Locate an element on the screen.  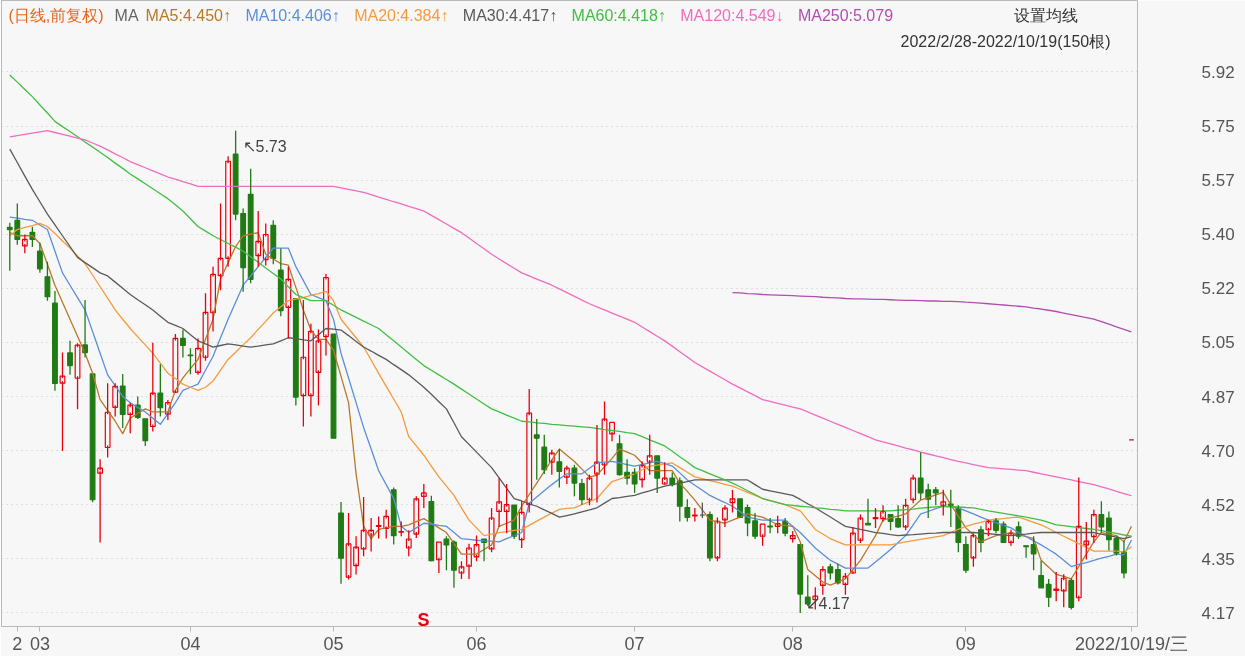
annotation: 设置均线 is located at coordinates (1045, 15).